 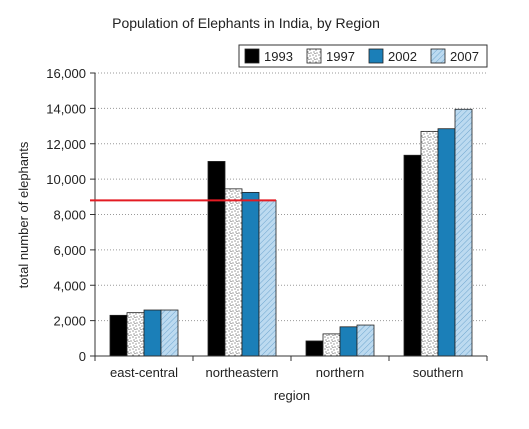 What do you see at coordinates (69, 250) in the screenshot?
I see `y-tick-label: 6,000` at bounding box center [69, 250].